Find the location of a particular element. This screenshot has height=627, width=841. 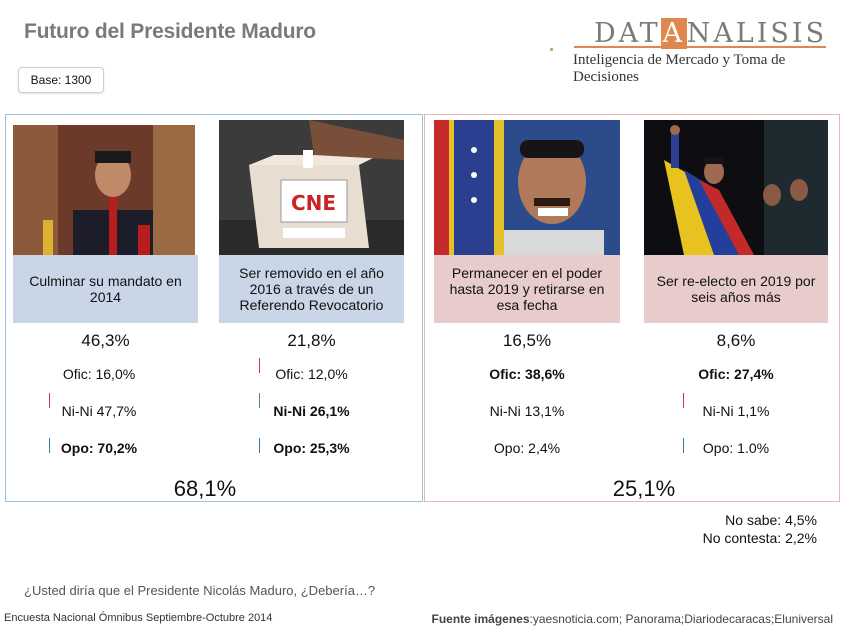

ofic-2: Ofic: 12,0% is located at coordinates (311, 374).